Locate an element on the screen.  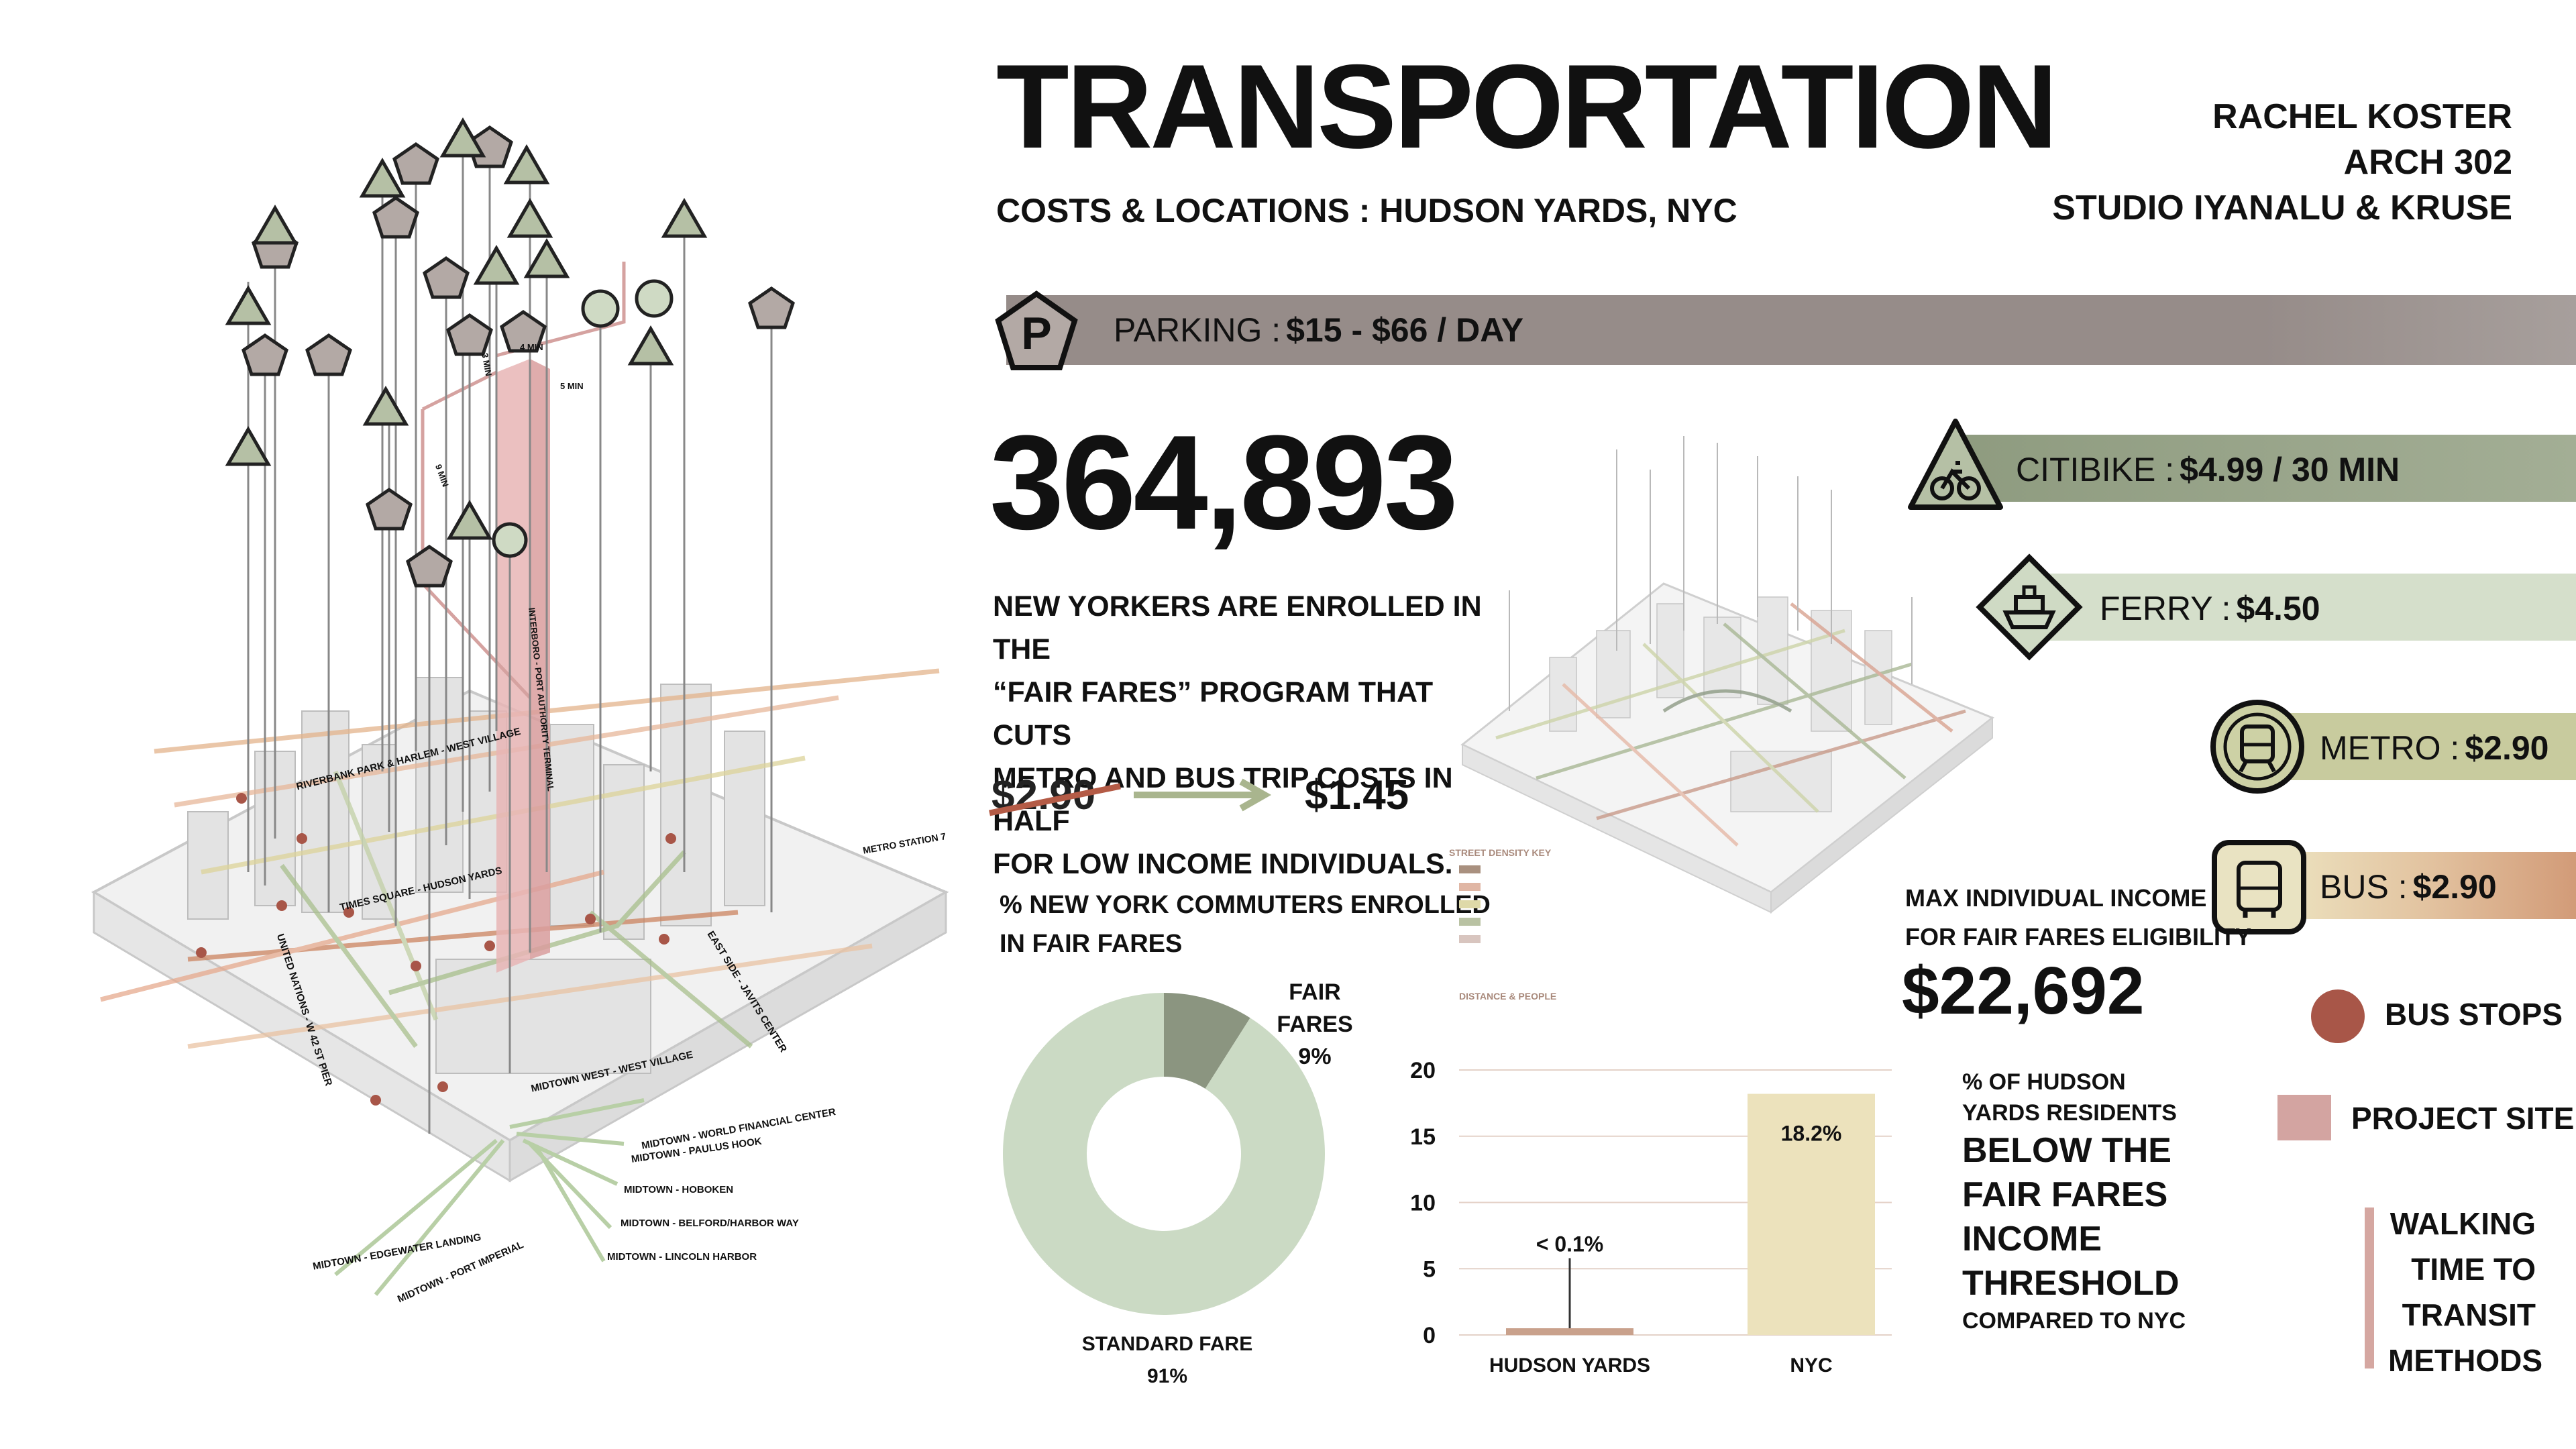
bar-caption-big: BELOW THE is located at coordinates (2066, 1150).